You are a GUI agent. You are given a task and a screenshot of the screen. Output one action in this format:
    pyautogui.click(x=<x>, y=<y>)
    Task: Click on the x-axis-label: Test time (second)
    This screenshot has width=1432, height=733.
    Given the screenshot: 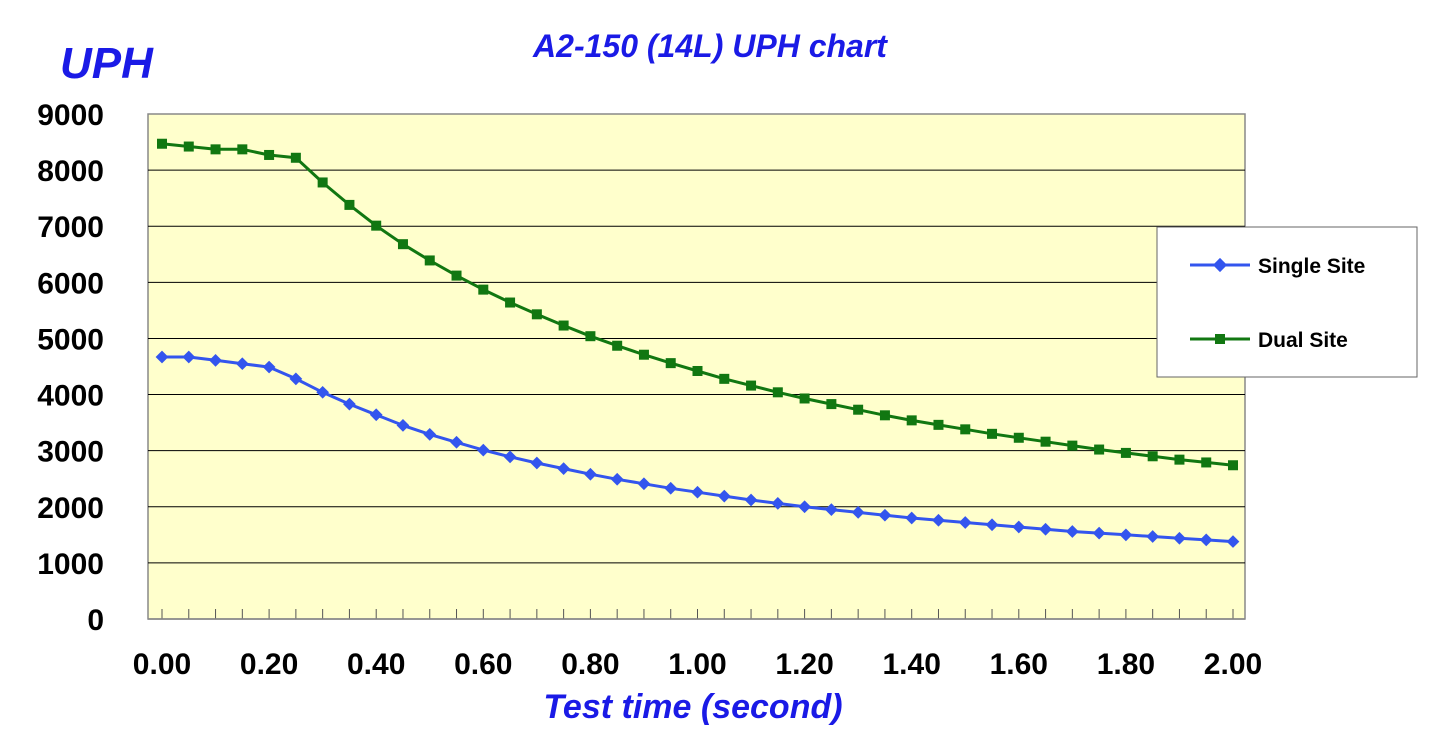 What is the action you would take?
    pyautogui.click(x=692, y=707)
    